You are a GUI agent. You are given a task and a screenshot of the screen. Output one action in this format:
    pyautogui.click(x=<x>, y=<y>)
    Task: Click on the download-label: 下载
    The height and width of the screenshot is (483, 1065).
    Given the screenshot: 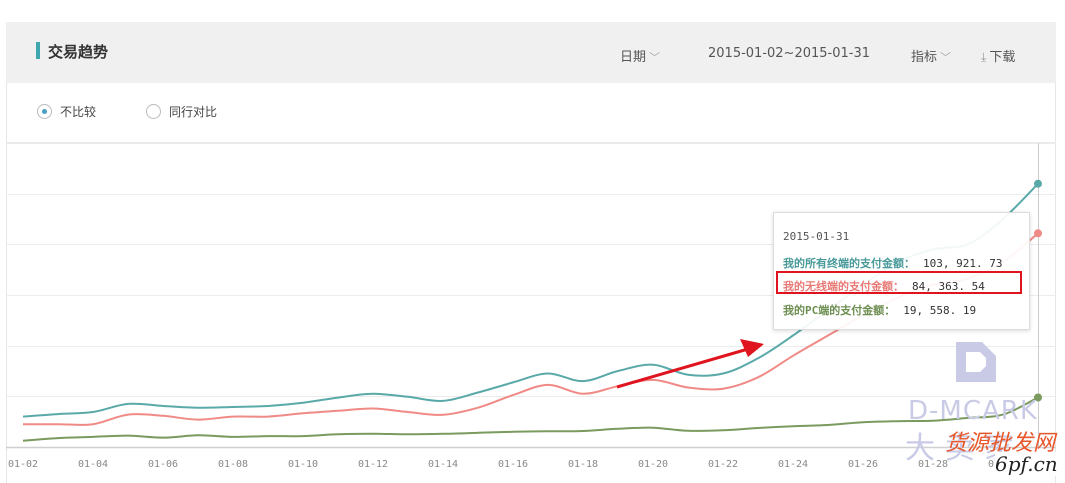 What is the action you would take?
    pyautogui.click(x=1002, y=57)
    